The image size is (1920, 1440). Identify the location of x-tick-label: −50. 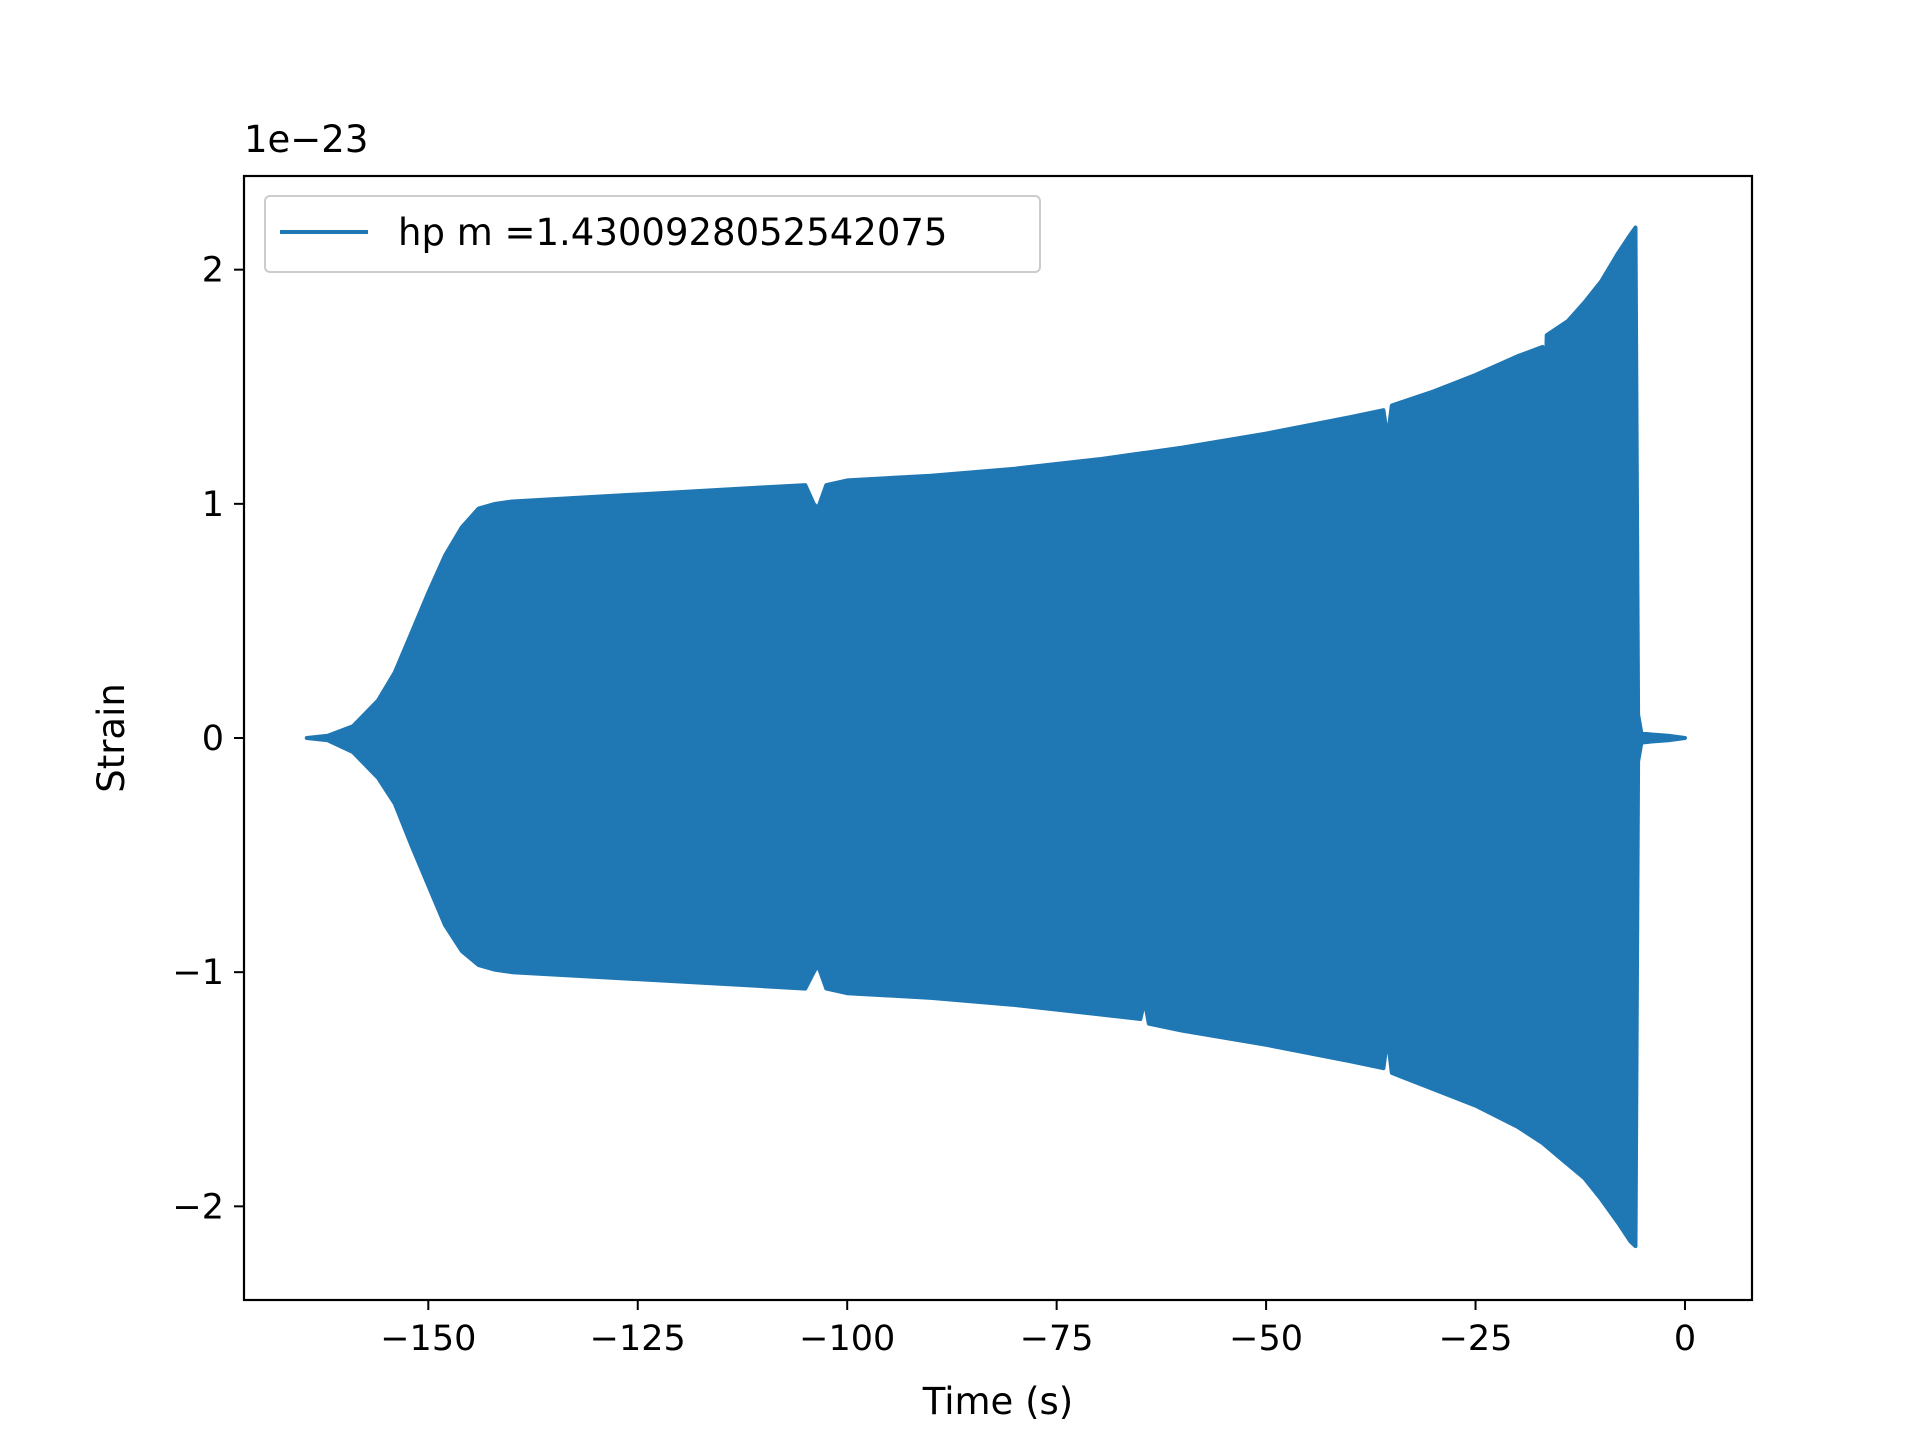
(1266, 1339).